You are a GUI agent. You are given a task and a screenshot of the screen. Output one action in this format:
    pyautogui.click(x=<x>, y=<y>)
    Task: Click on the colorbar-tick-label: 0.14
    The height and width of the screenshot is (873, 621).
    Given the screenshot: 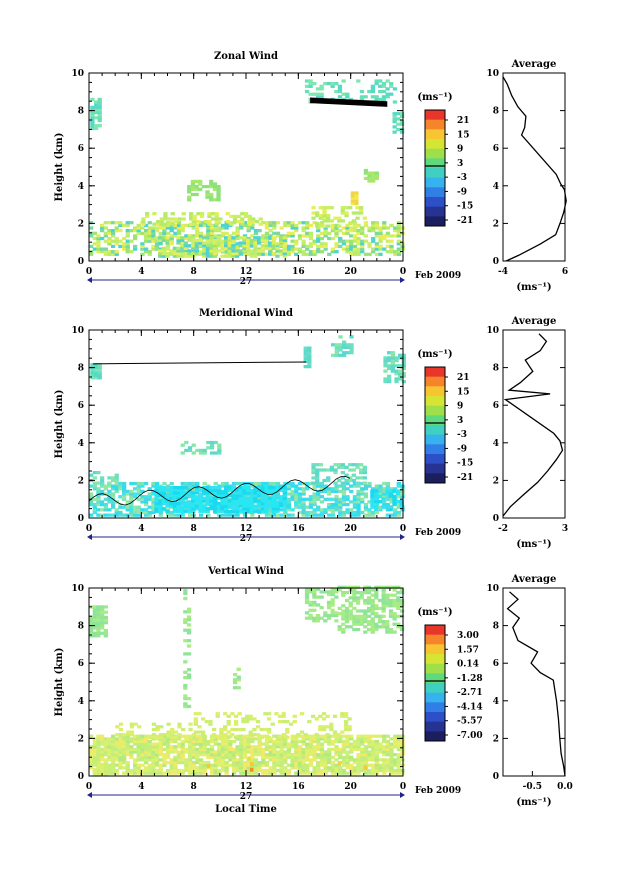 What is the action you would take?
    pyautogui.click(x=468, y=665)
    